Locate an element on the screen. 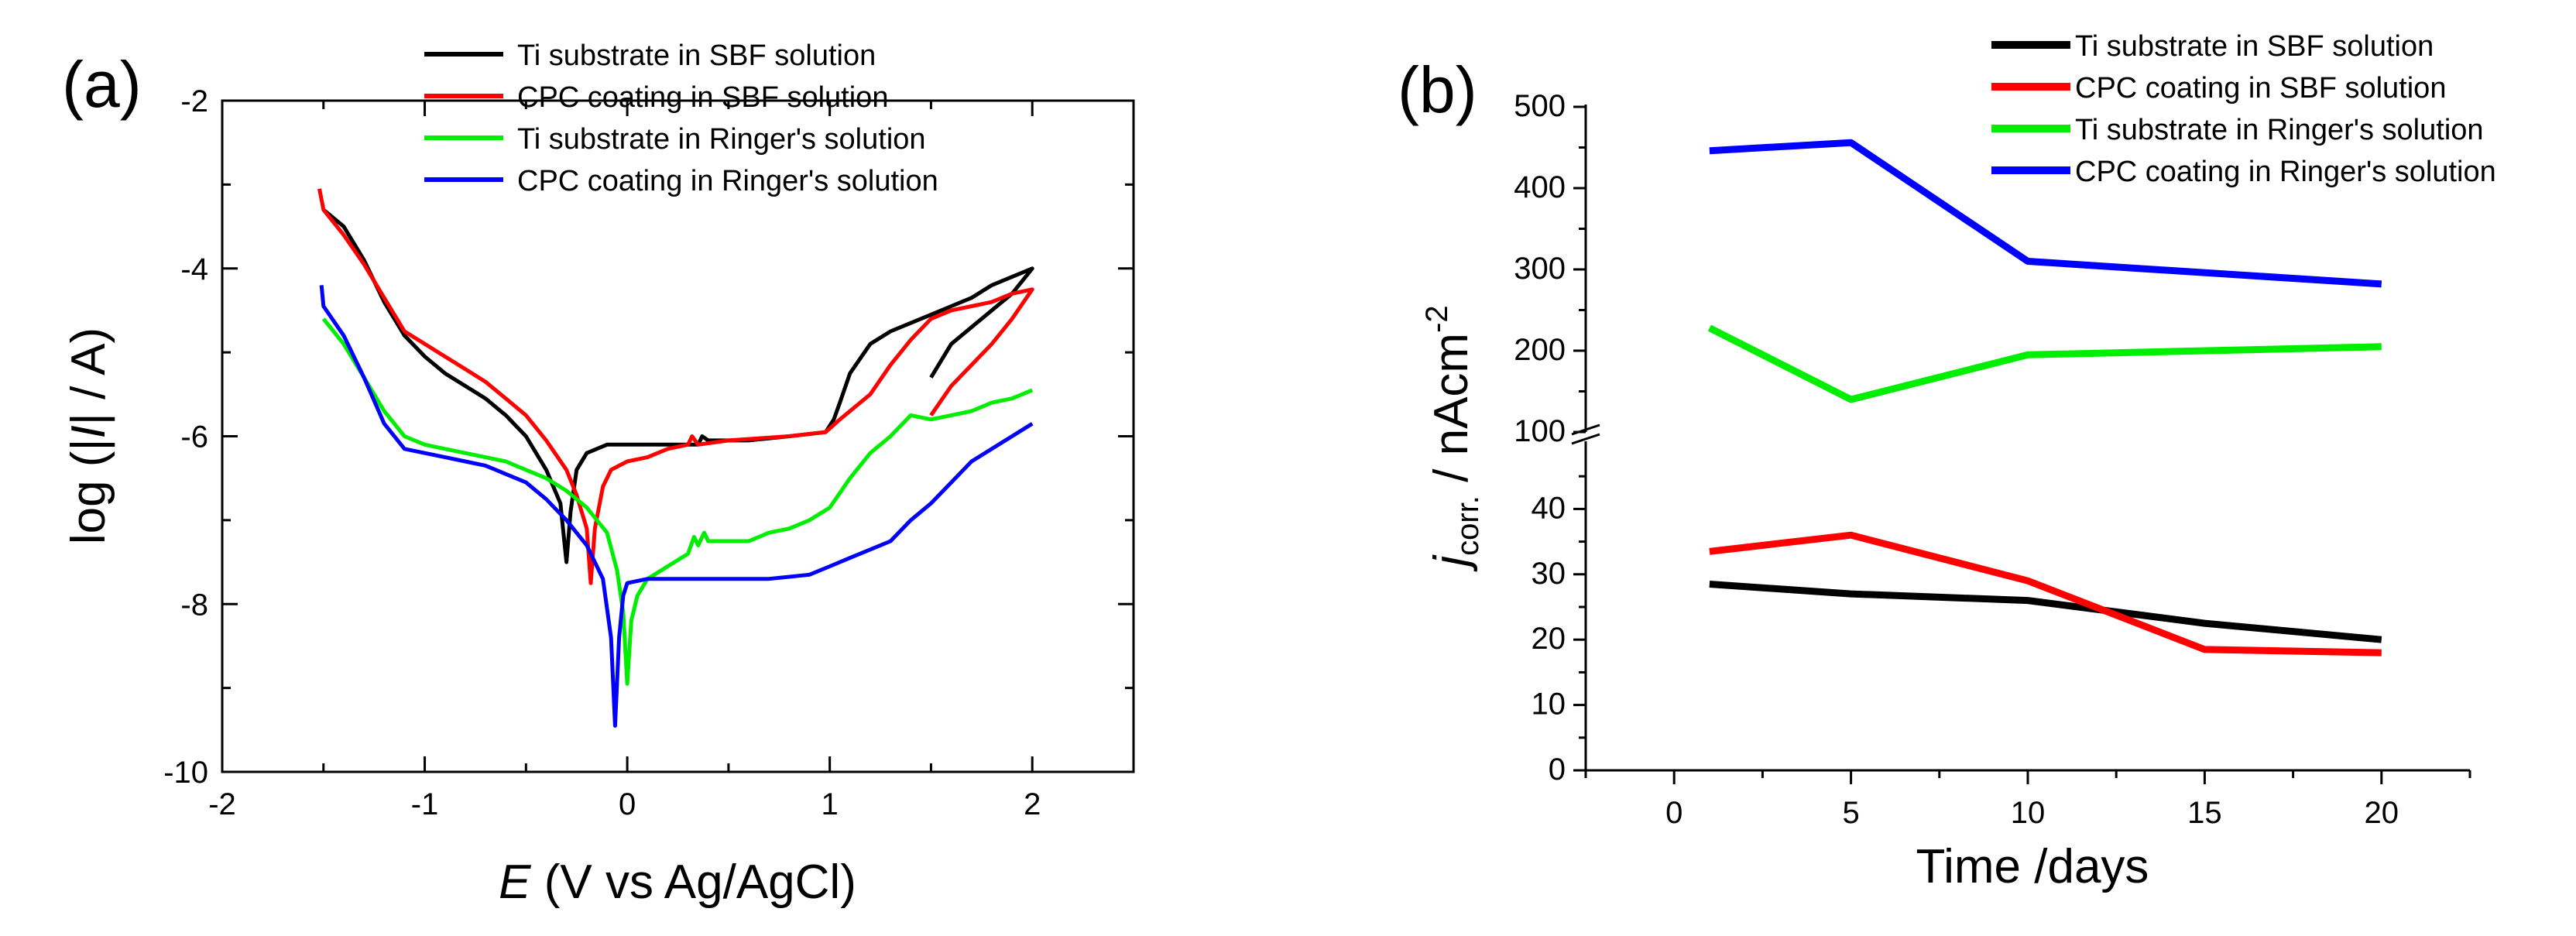  panel-b-x-axis-title: Time /days is located at coordinates (2032, 866).